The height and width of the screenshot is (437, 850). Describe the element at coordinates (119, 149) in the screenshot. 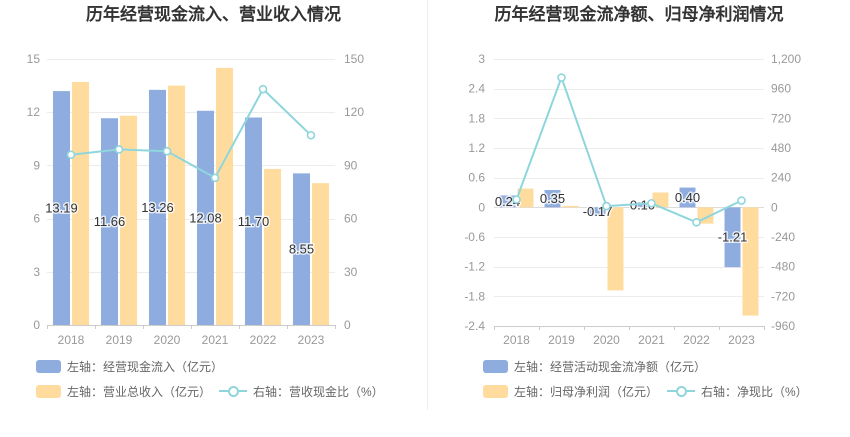

I see `cash-revenue-ratio-point-2019` at that location.